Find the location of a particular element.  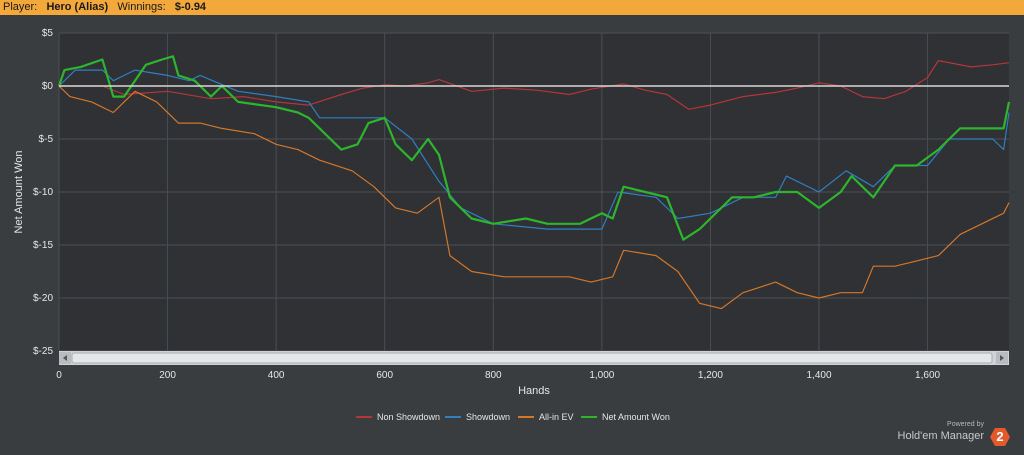

scroll-right-arrow-icon is located at coordinates (1002, 358).